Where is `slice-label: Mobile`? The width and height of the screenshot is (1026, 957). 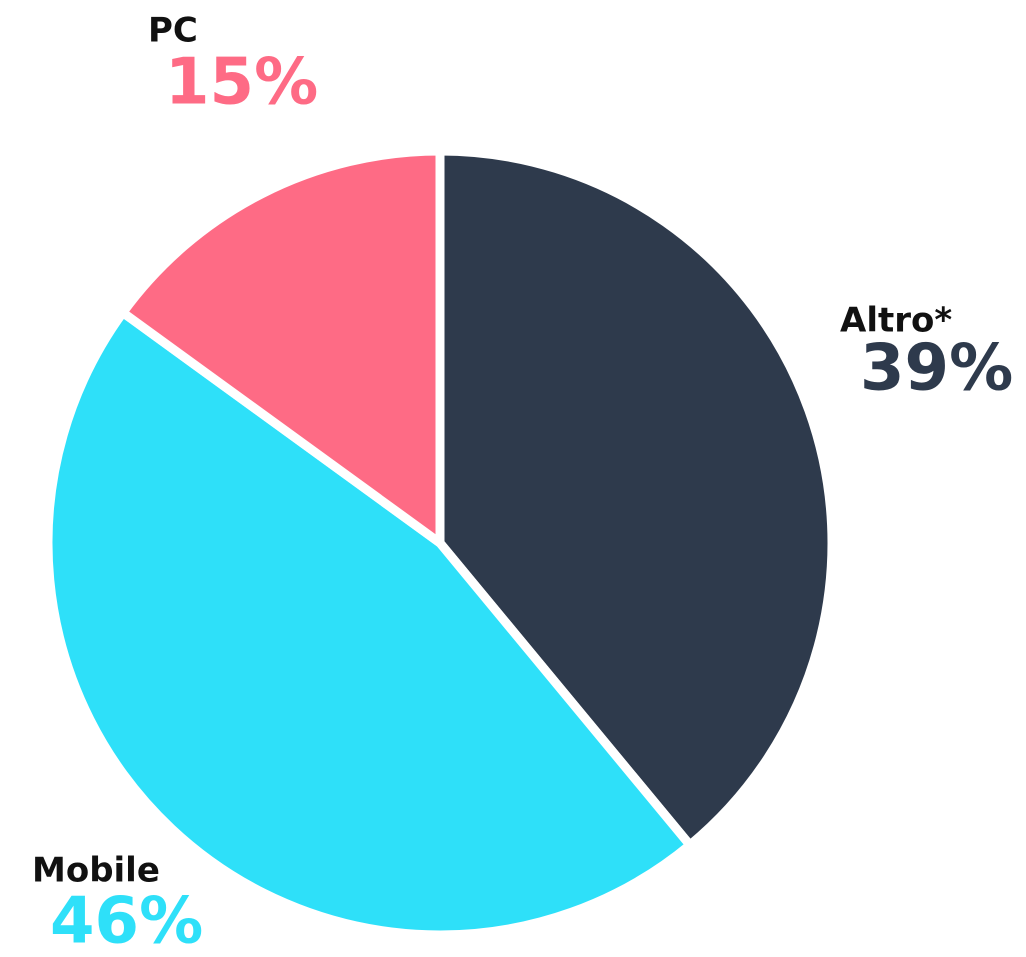
slice-label: Mobile is located at coordinates (96, 871).